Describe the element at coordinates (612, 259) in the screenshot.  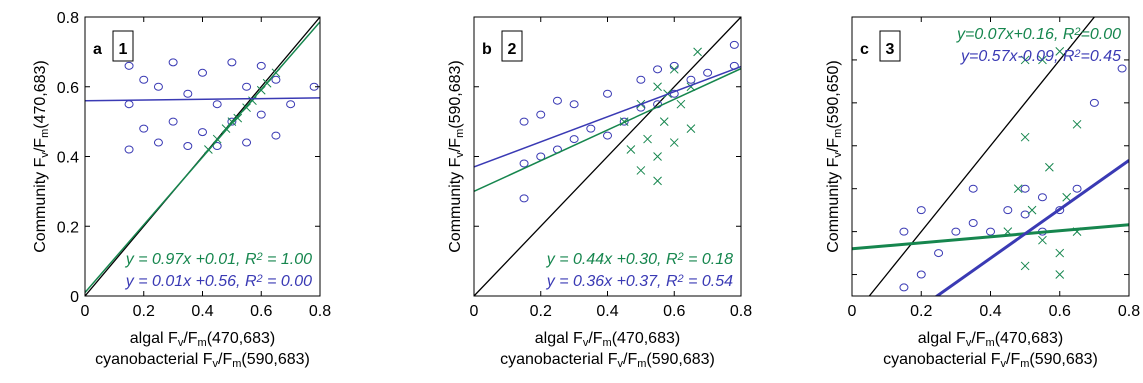
I see `fit-equation-part: y = 0.44x +0.30, R` at that location.